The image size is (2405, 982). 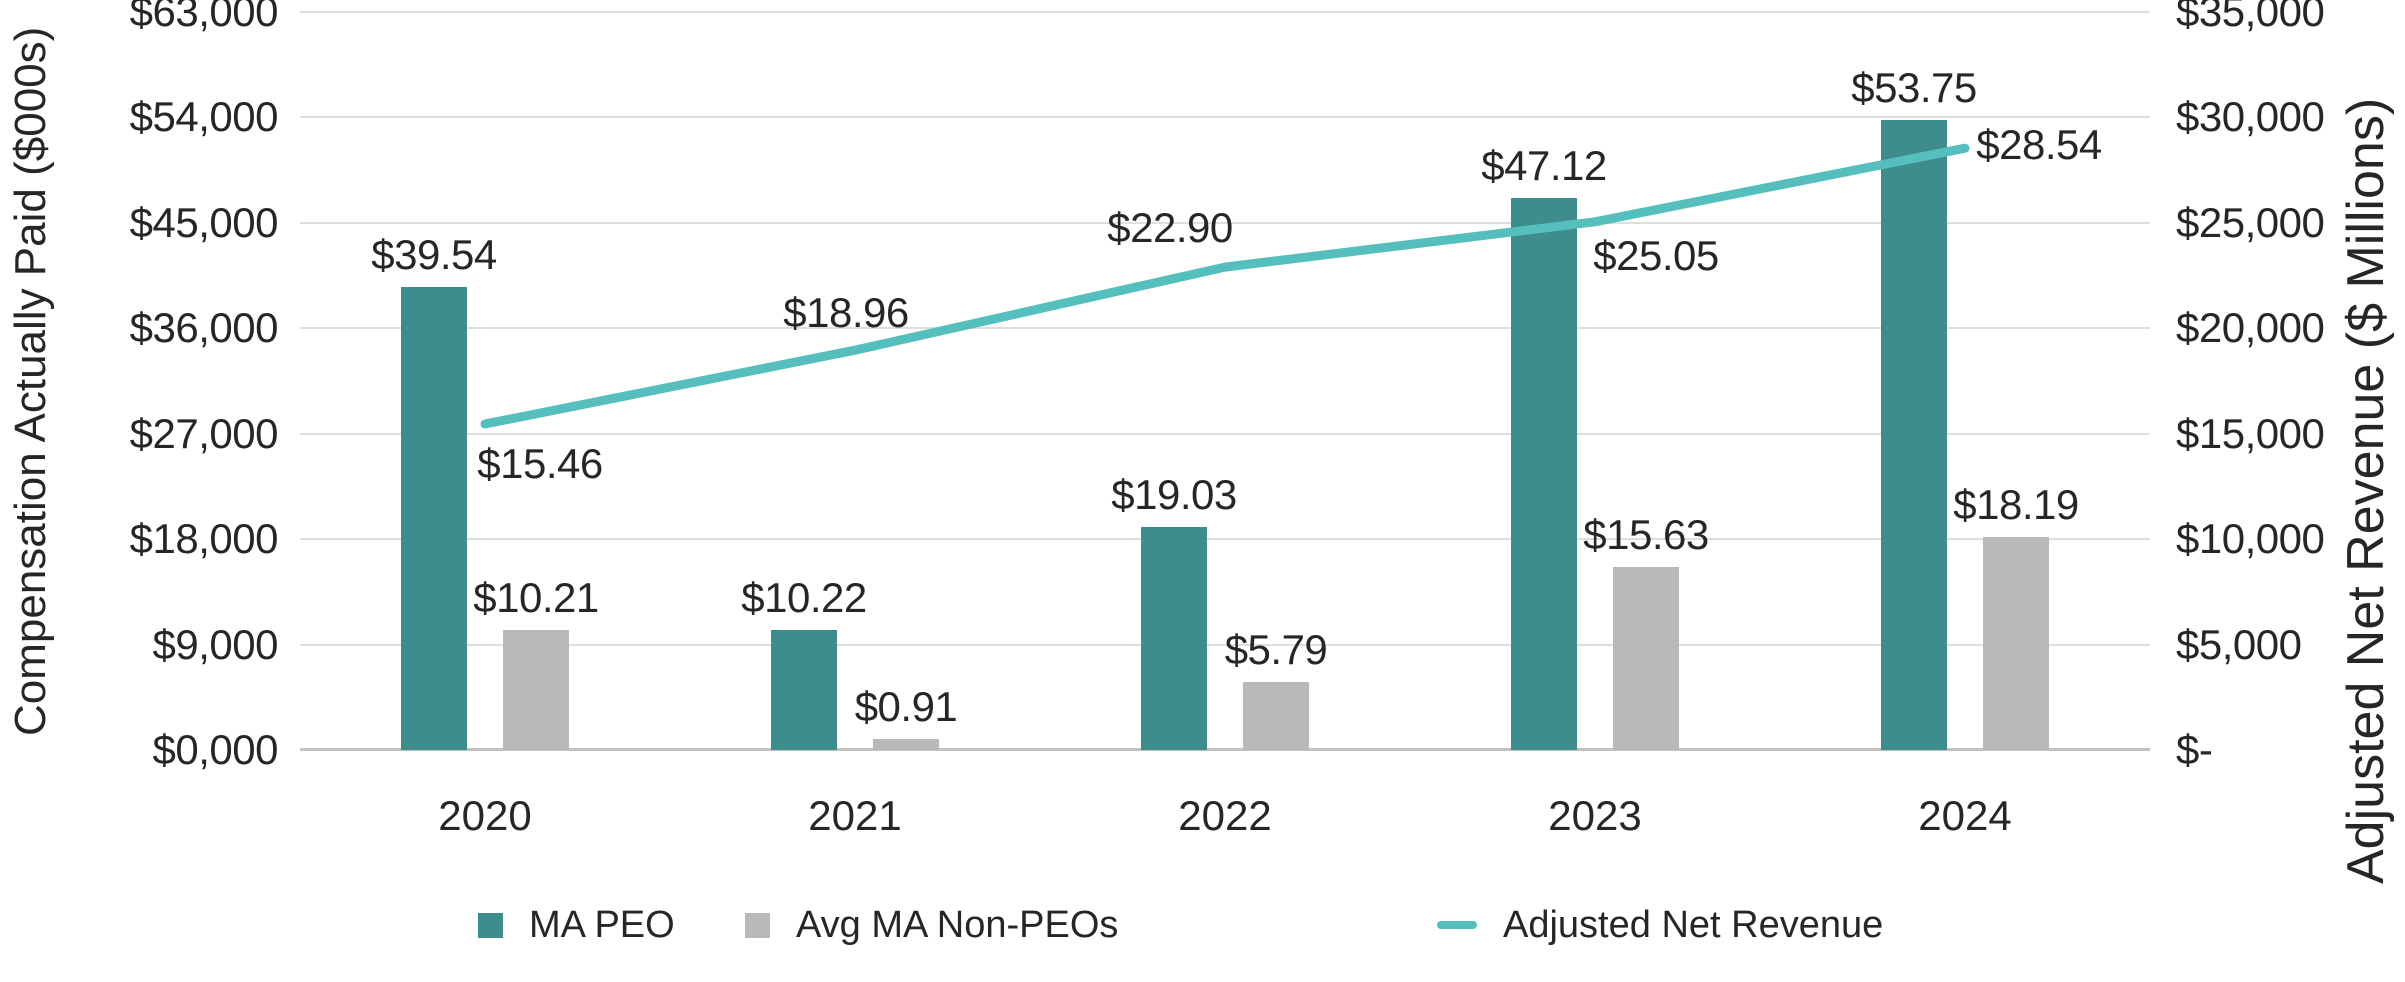 What do you see at coordinates (602, 924) in the screenshot?
I see `legend-label: MA PEO` at bounding box center [602, 924].